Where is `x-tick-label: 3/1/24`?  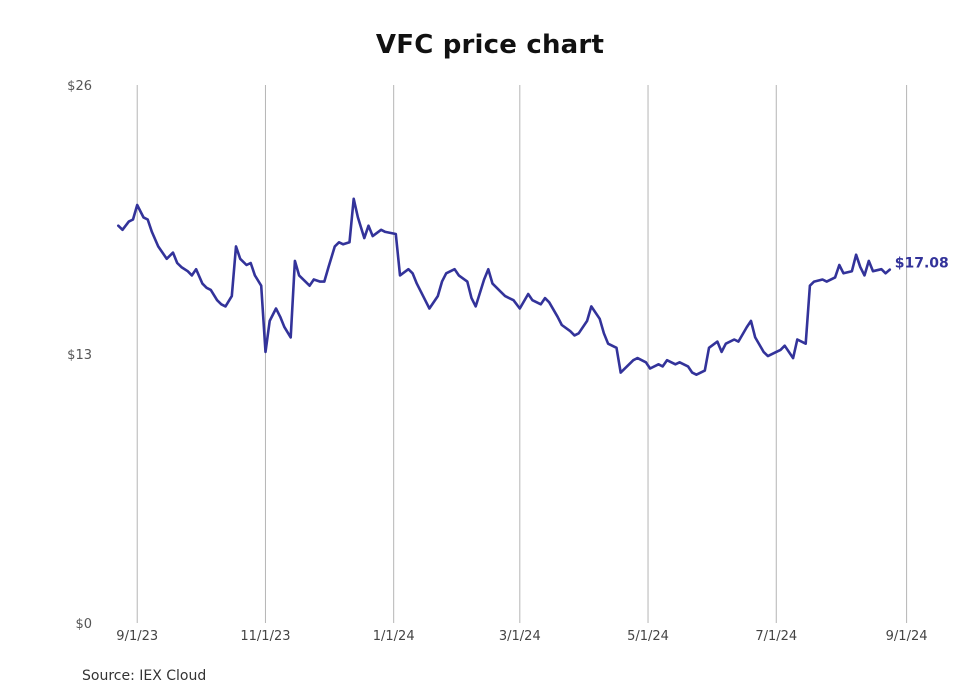 x-tick-label: 3/1/24 is located at coordinates (520, 636).